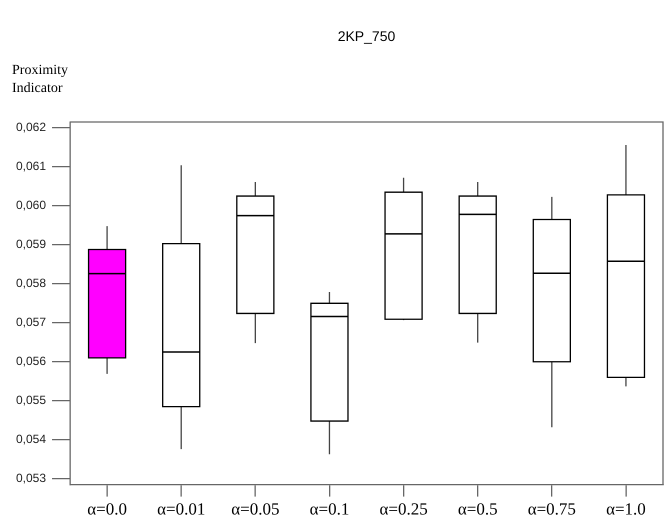  I want to click on y-tick-label: 0,060, so click(31, 205).